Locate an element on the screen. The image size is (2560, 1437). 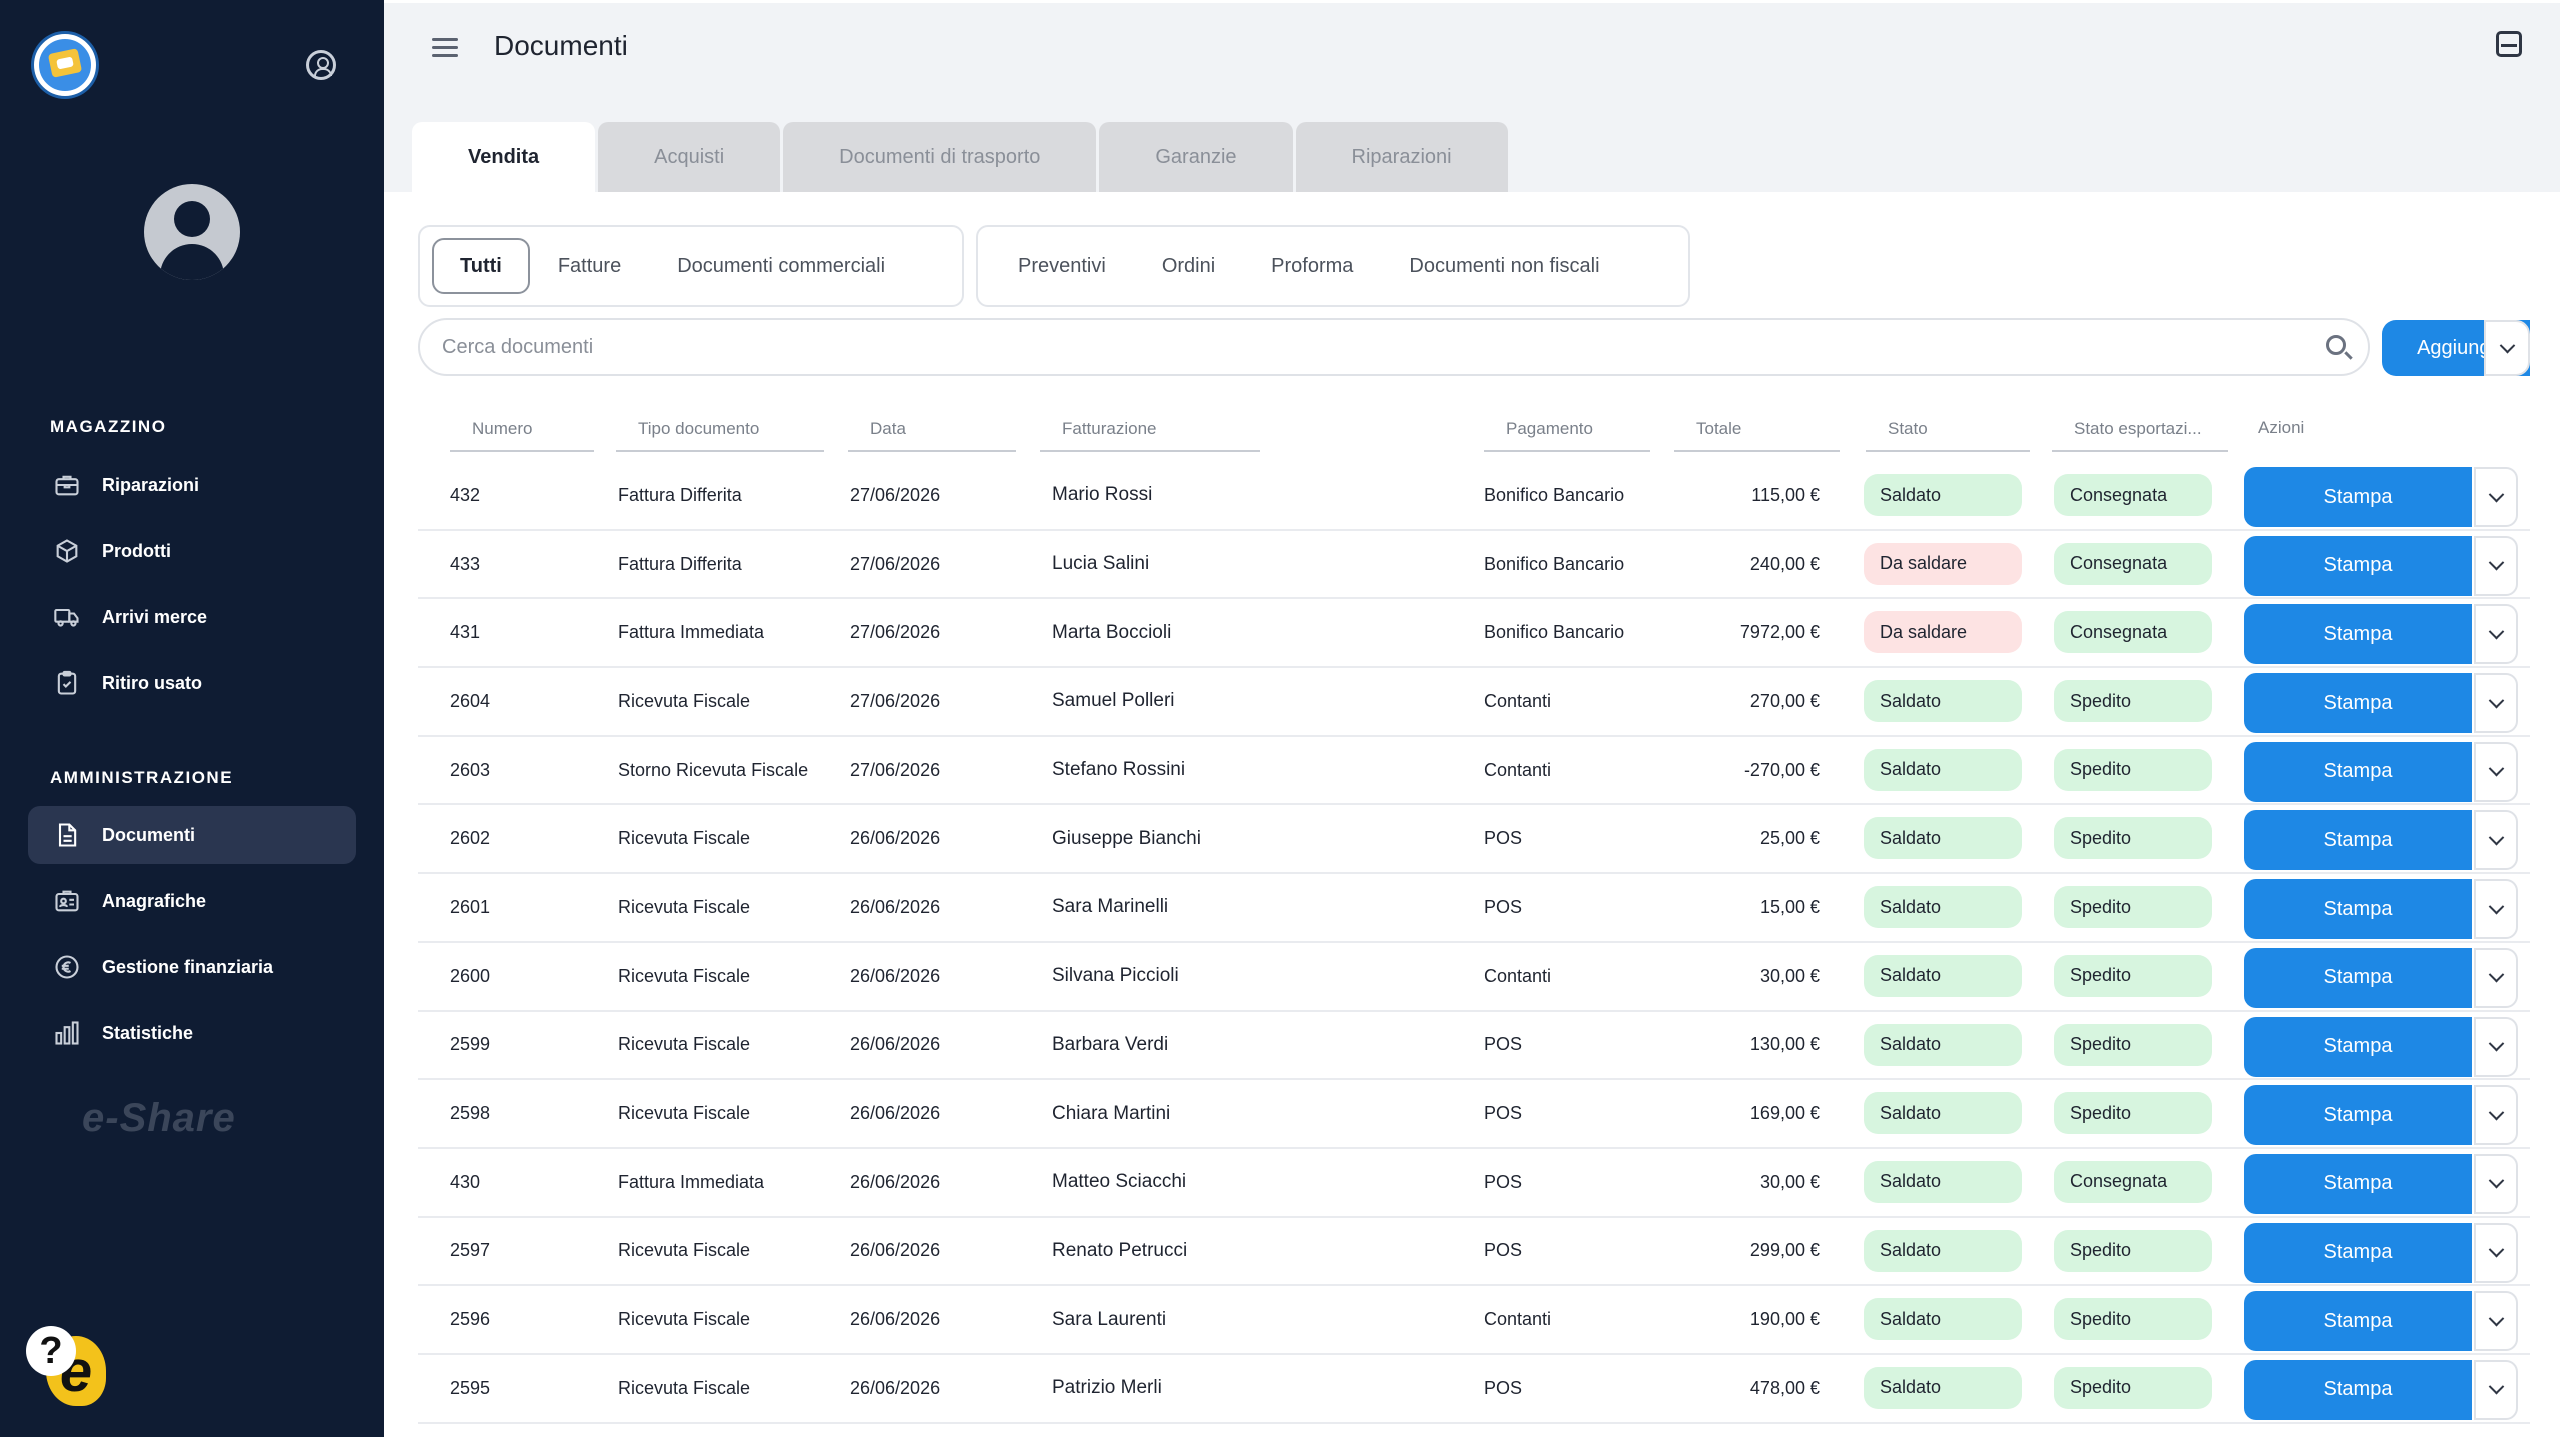
cell-cliente: Silvana Piccioli is located at coordinates (1115, 976).